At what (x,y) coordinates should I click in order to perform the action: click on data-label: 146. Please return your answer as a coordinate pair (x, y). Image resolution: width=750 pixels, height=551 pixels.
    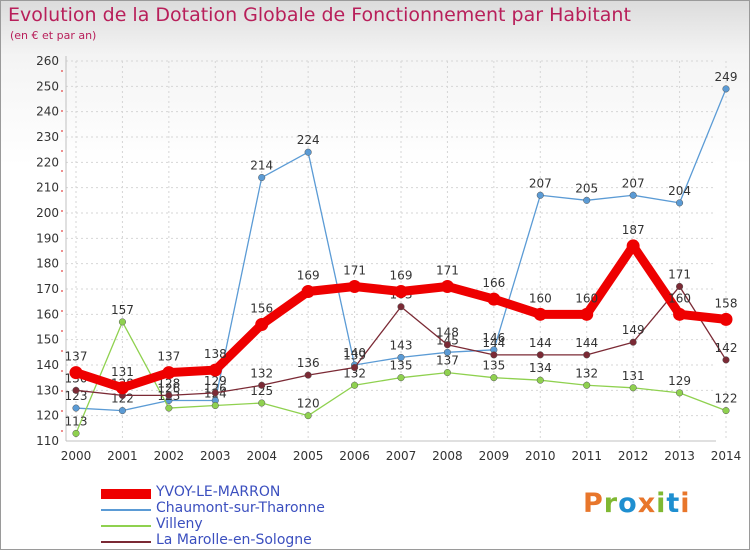
    Looking at the image, I should click on (493, 338).